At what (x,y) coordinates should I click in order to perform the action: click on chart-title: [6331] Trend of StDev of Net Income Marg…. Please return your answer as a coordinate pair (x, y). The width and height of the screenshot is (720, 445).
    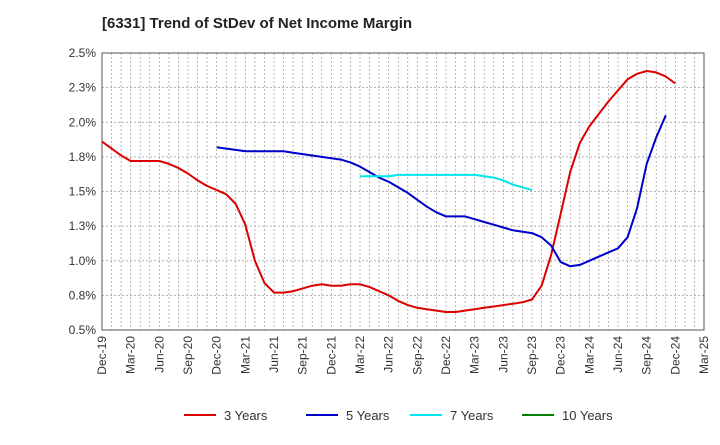
    Looking at the image, I should click on (257, 23).